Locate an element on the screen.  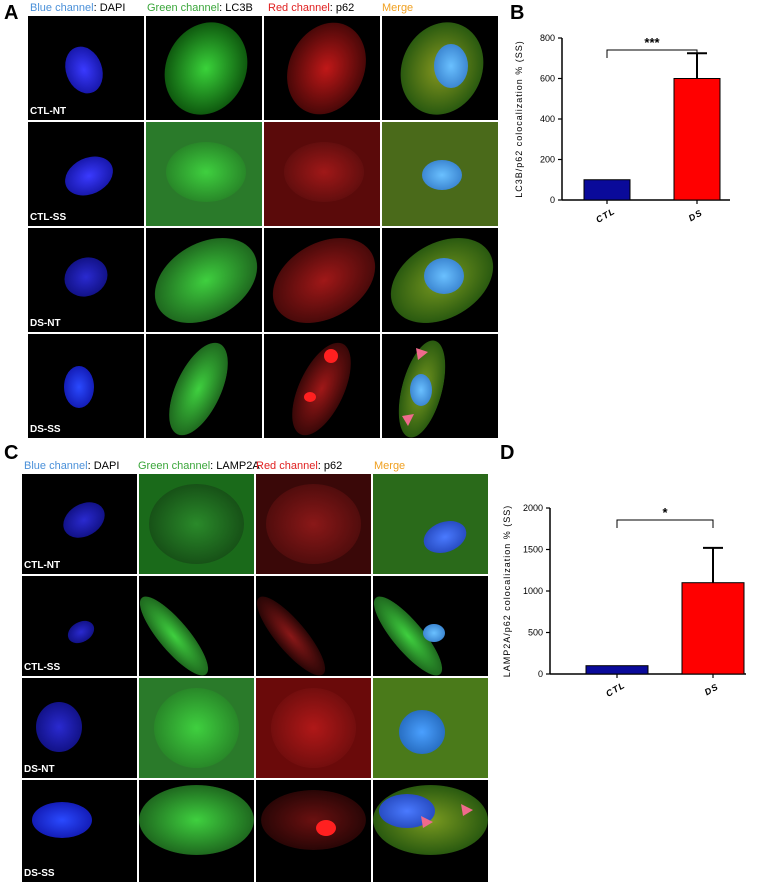
image-c-ds-nt-dapi: DS-NT is located at coordinates (79, 728).